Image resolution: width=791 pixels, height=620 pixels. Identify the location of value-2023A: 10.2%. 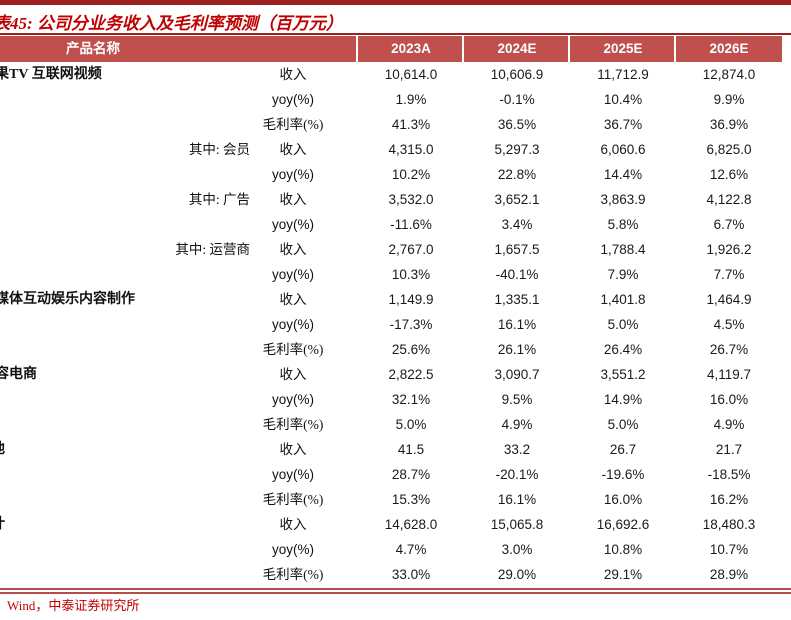
(411, 174).